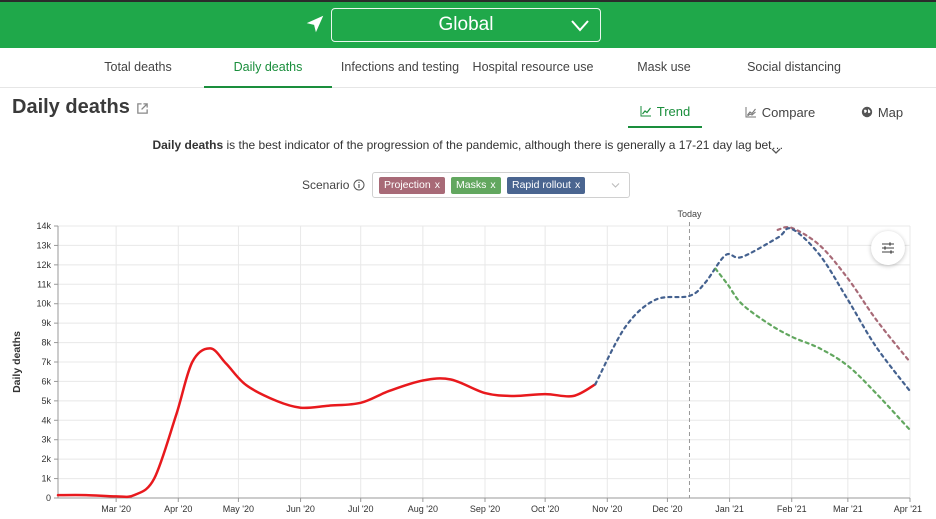 Image resolution: width=936 pixels, height=519 pixels. I want to click on y-tick-label: 0, so click(48, 498).